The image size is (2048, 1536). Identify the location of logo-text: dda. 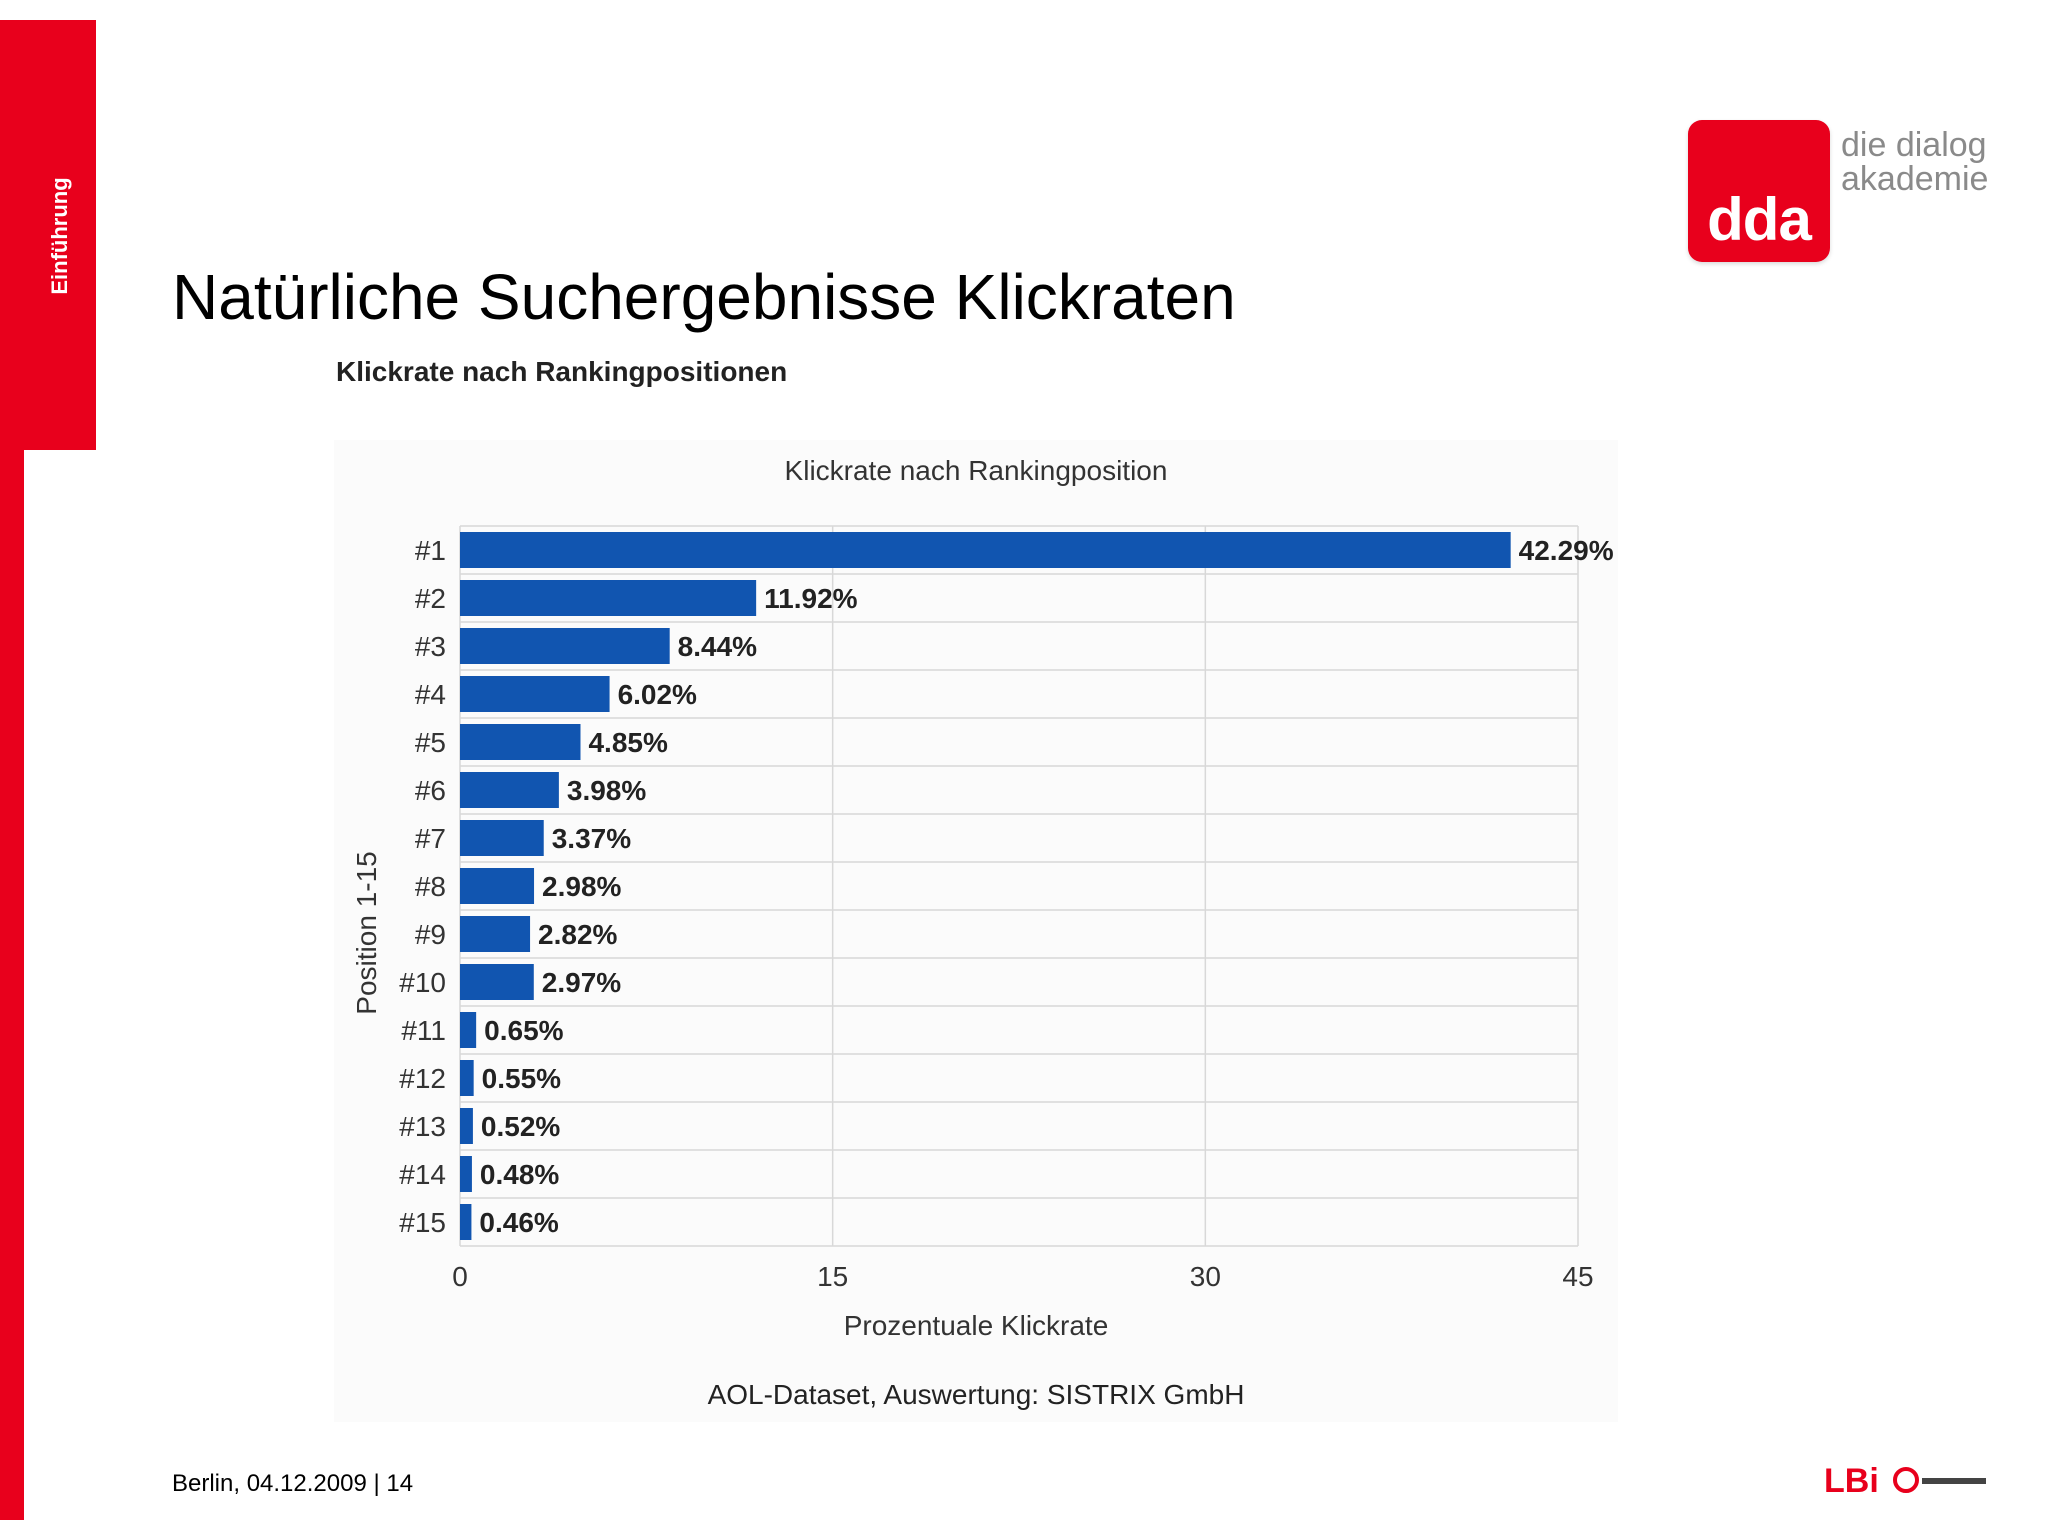
(1759, 219).